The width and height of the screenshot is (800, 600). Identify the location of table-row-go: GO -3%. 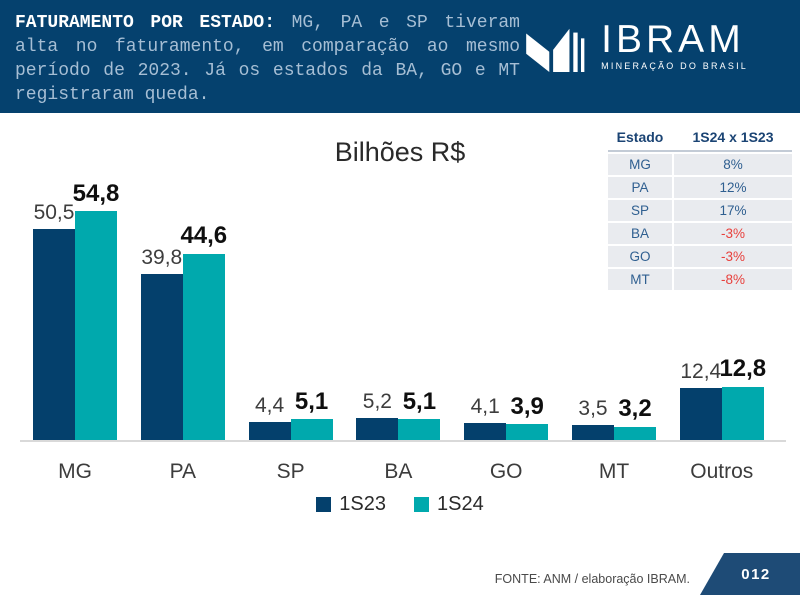
(700, 256).